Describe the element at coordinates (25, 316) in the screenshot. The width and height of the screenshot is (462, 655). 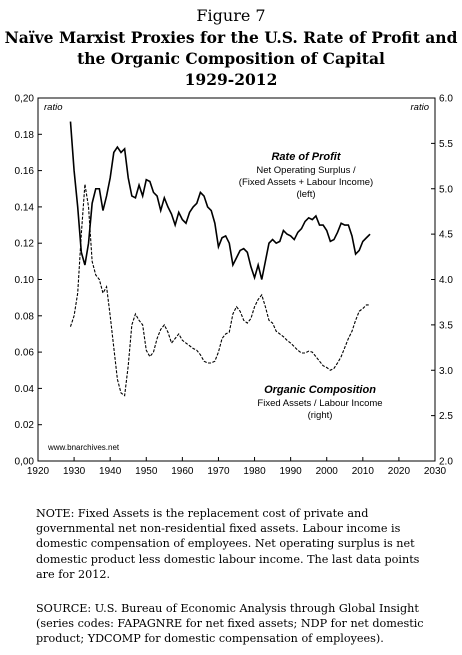
I see `left-y-tick-label: 0.08` at that location.